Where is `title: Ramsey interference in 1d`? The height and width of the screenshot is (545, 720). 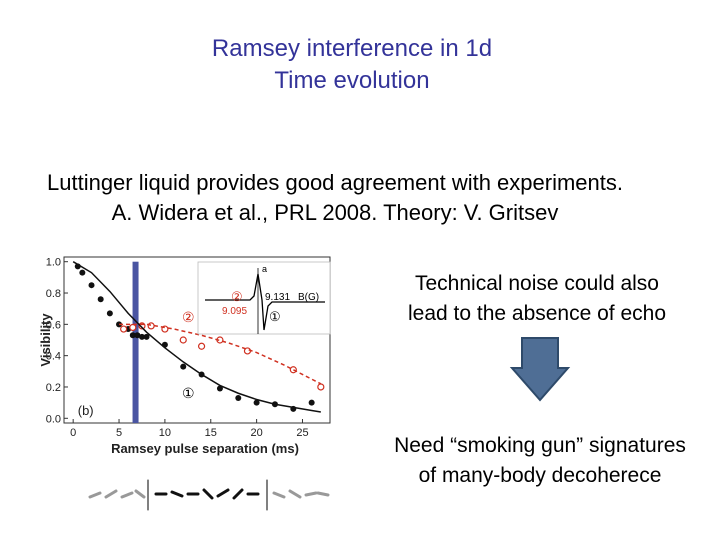
title: Ramsey interference in 1d is located at coordinates (352, 48).